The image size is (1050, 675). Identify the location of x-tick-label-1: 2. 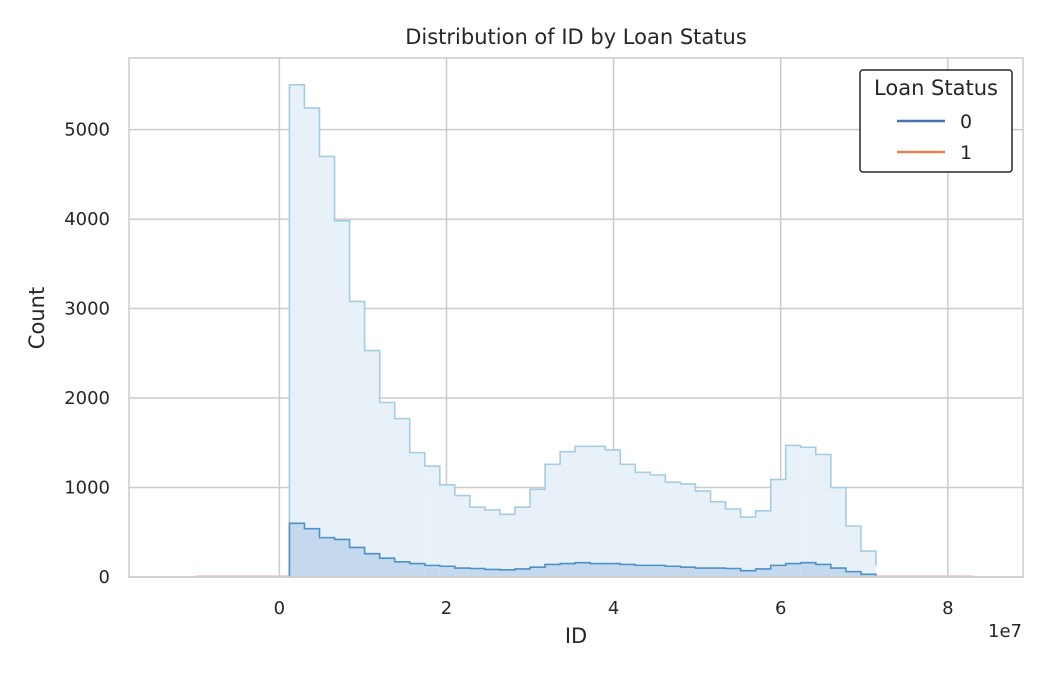
(446, 608).